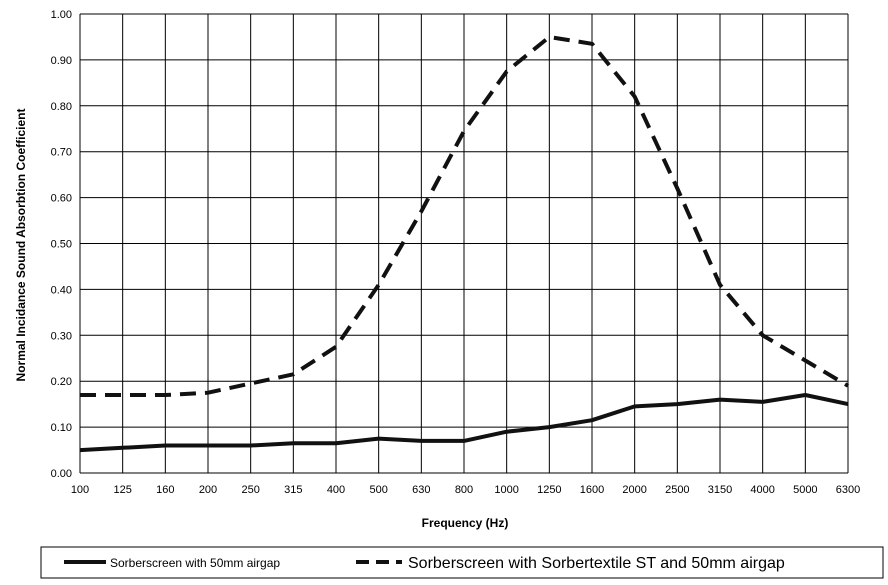 The image size is (888, 585). I want to click on x-tick-label: 2000, so click(634, 490).